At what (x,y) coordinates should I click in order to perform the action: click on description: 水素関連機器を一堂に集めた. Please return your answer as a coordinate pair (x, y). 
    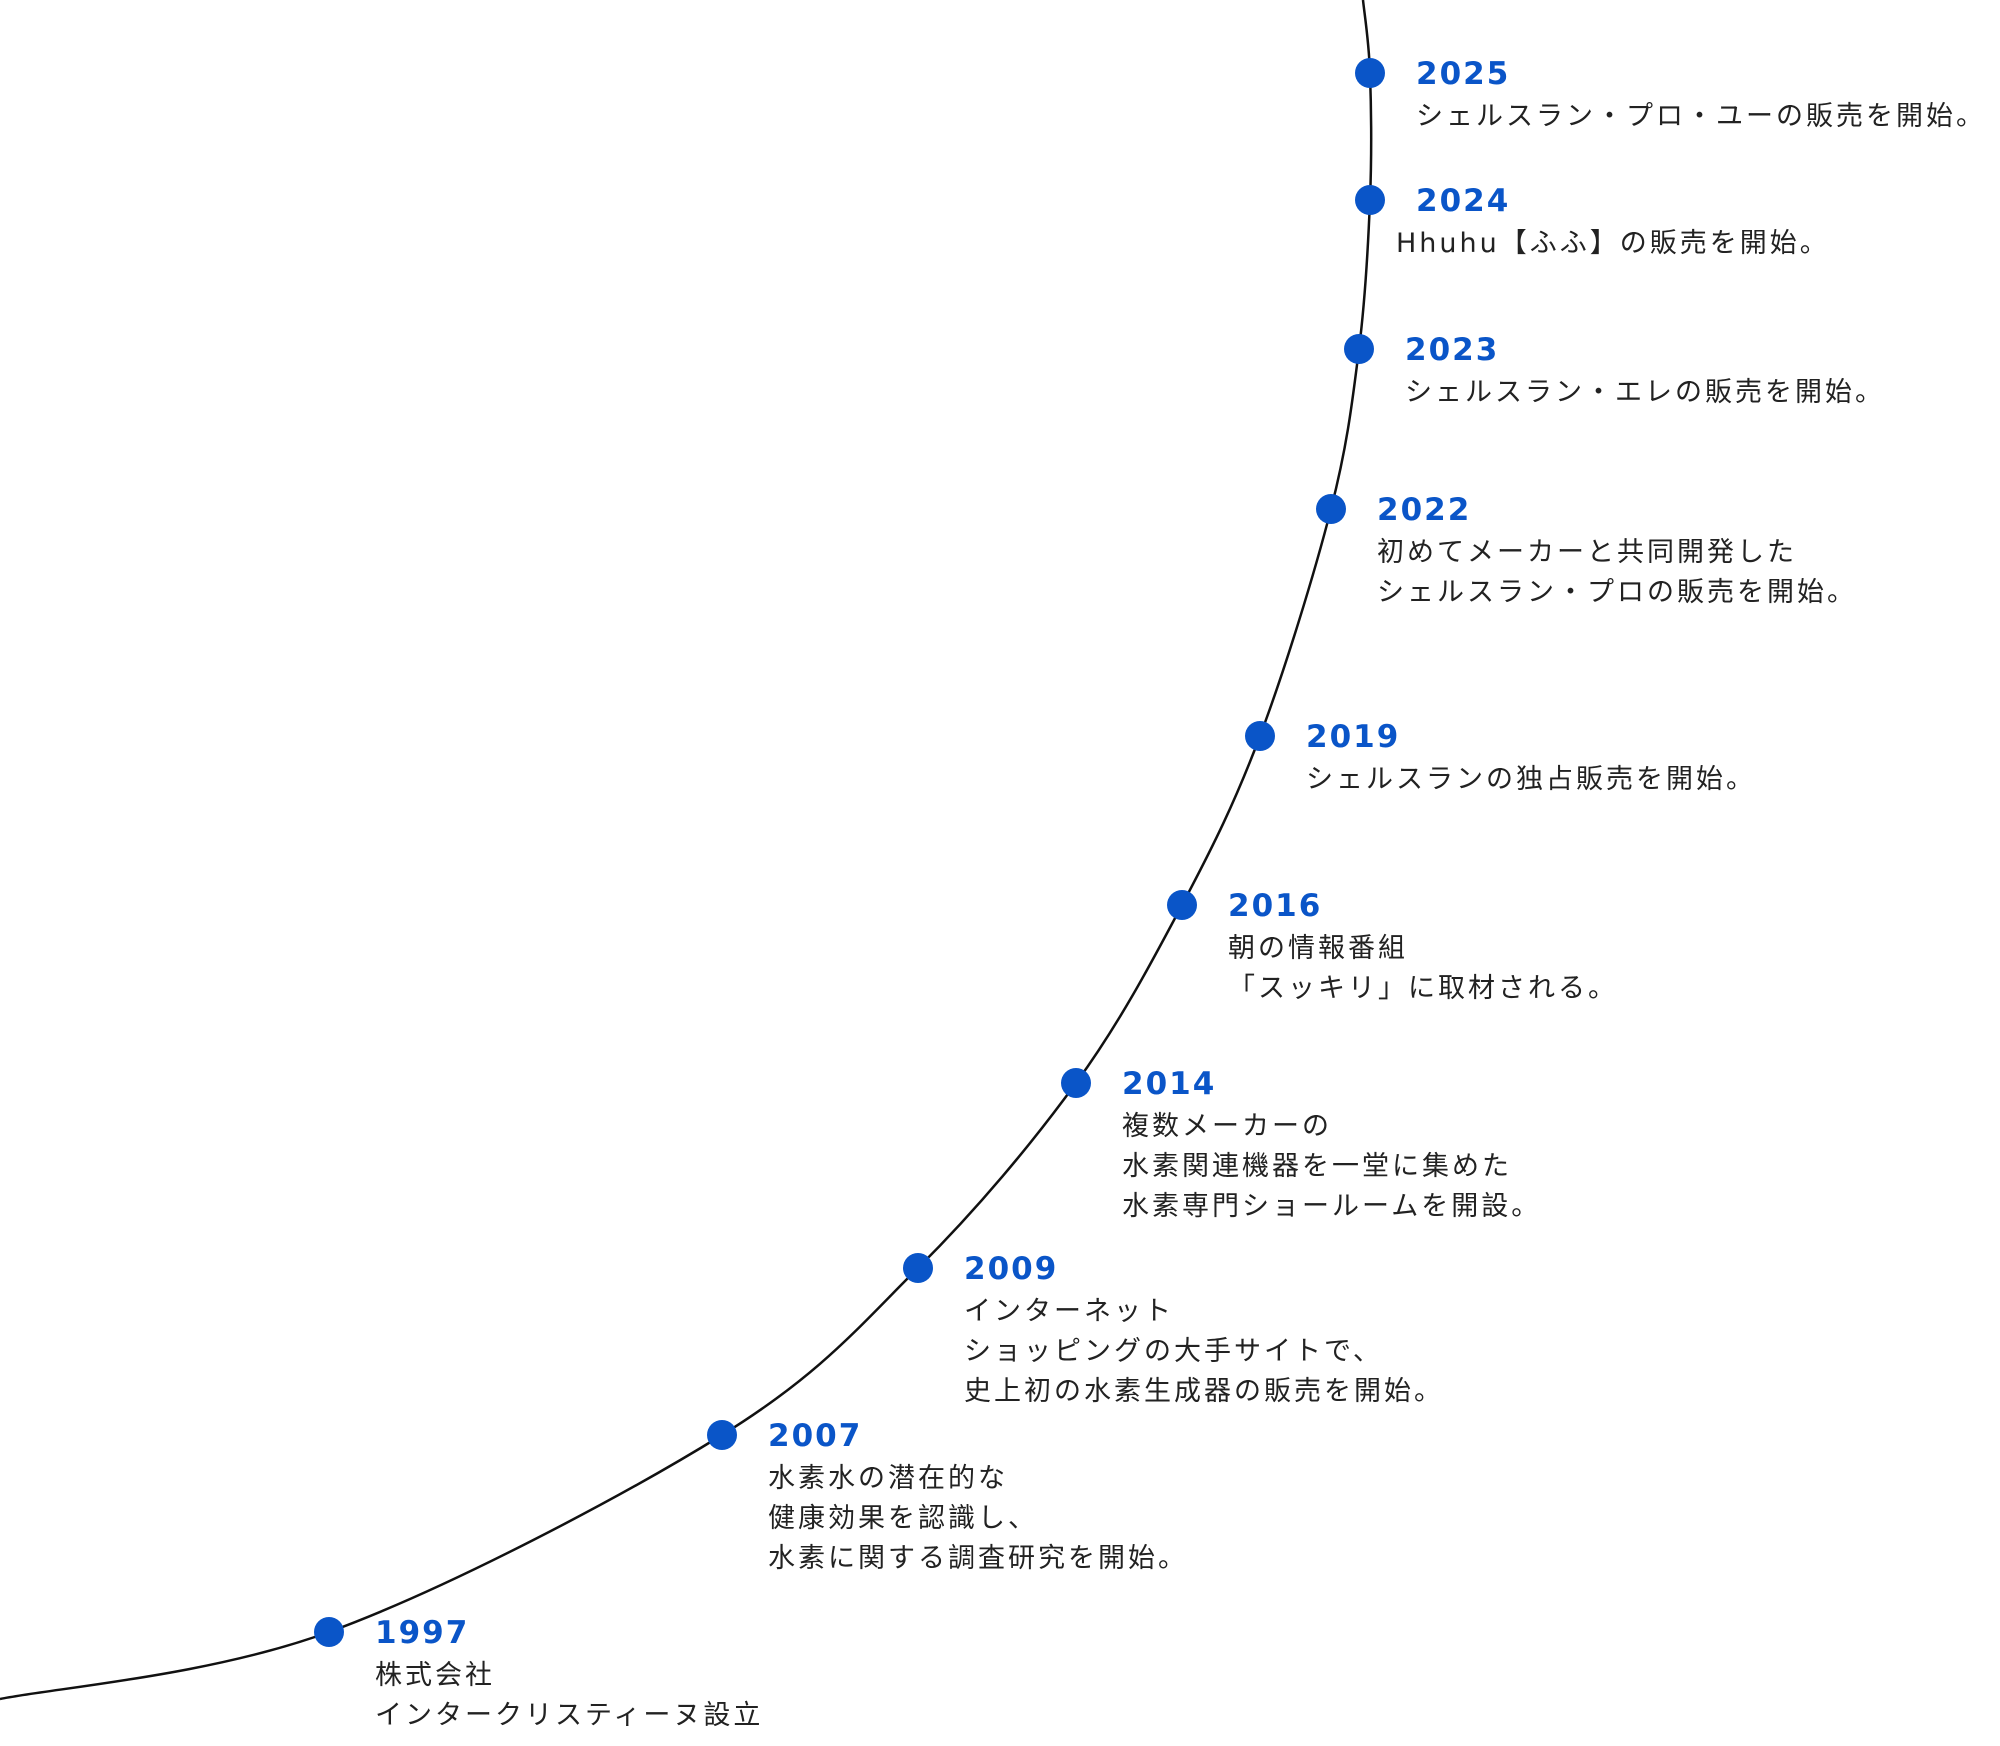
    Looking at the image, I should click on (1317, 1166).